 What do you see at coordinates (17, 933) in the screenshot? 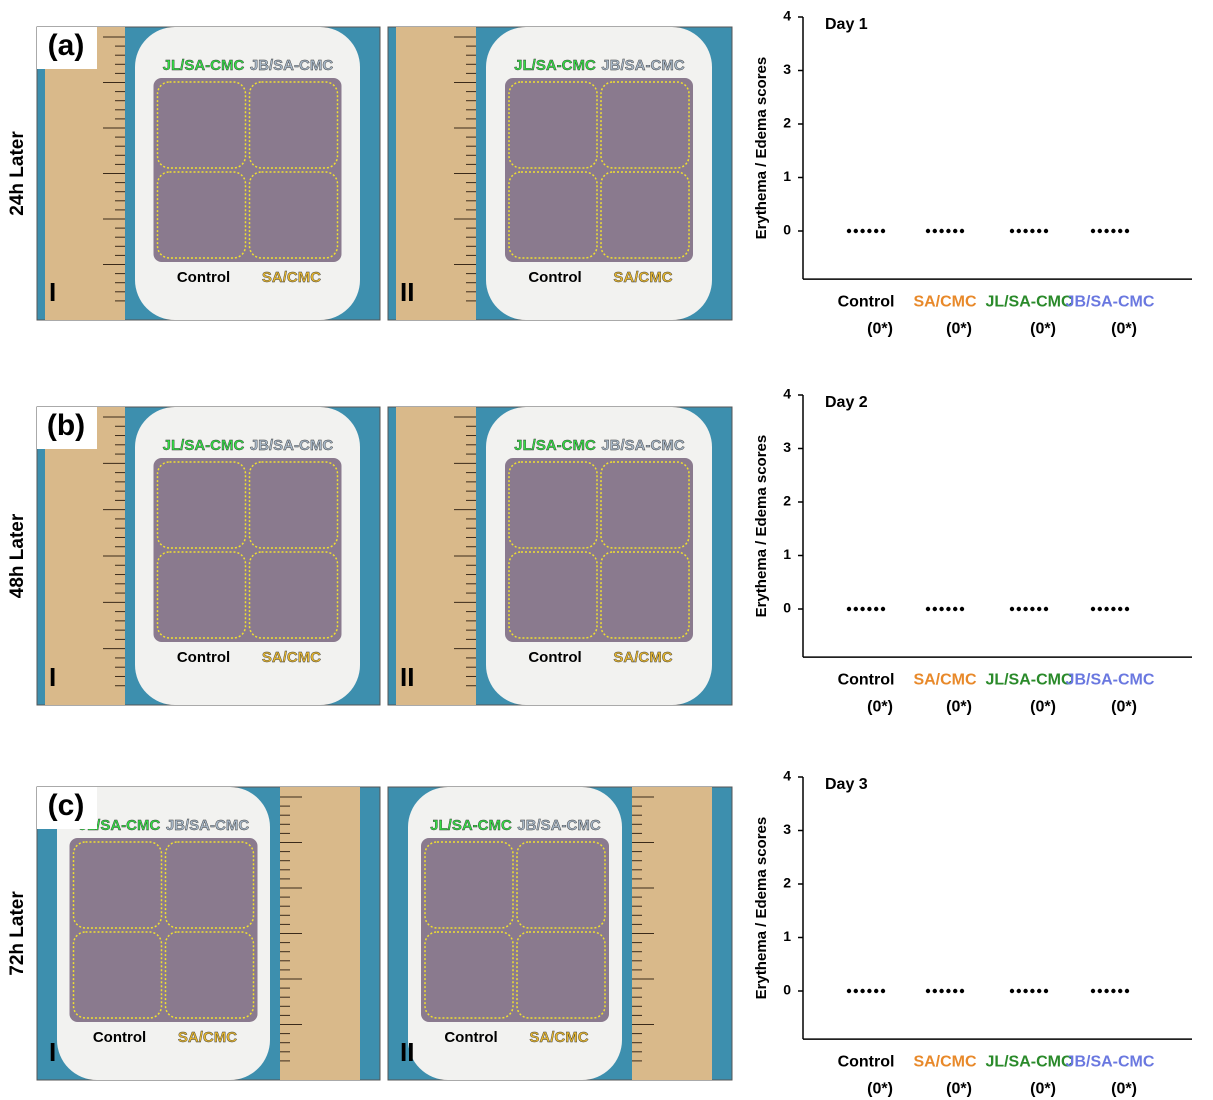
I see `time-label: 72h Later` at bounding box center [17, 933].